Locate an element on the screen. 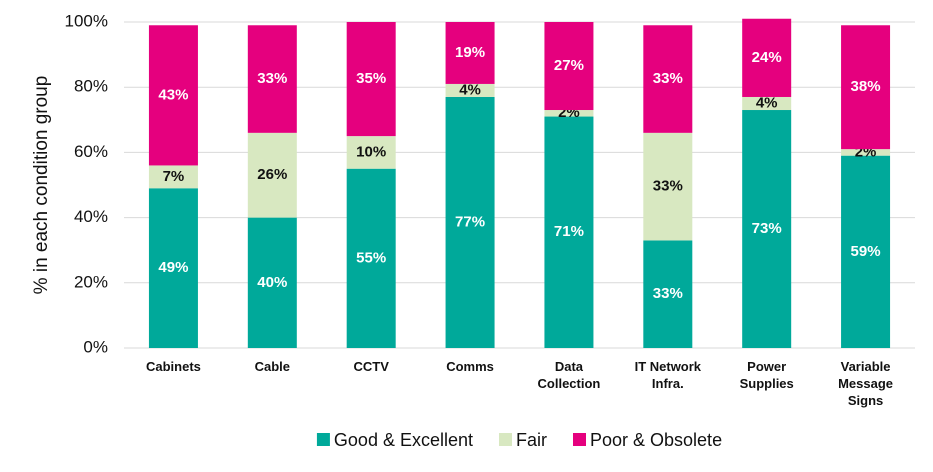  y-tick-label: 20% is located at coordinates (91, 281).